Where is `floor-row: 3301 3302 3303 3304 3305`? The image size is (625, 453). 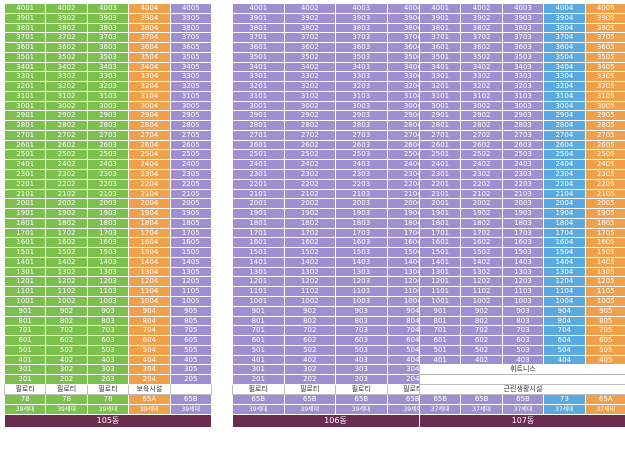
floor-row: 3301 3302 3303 3304 3305 is located at coordinates (521, 77).